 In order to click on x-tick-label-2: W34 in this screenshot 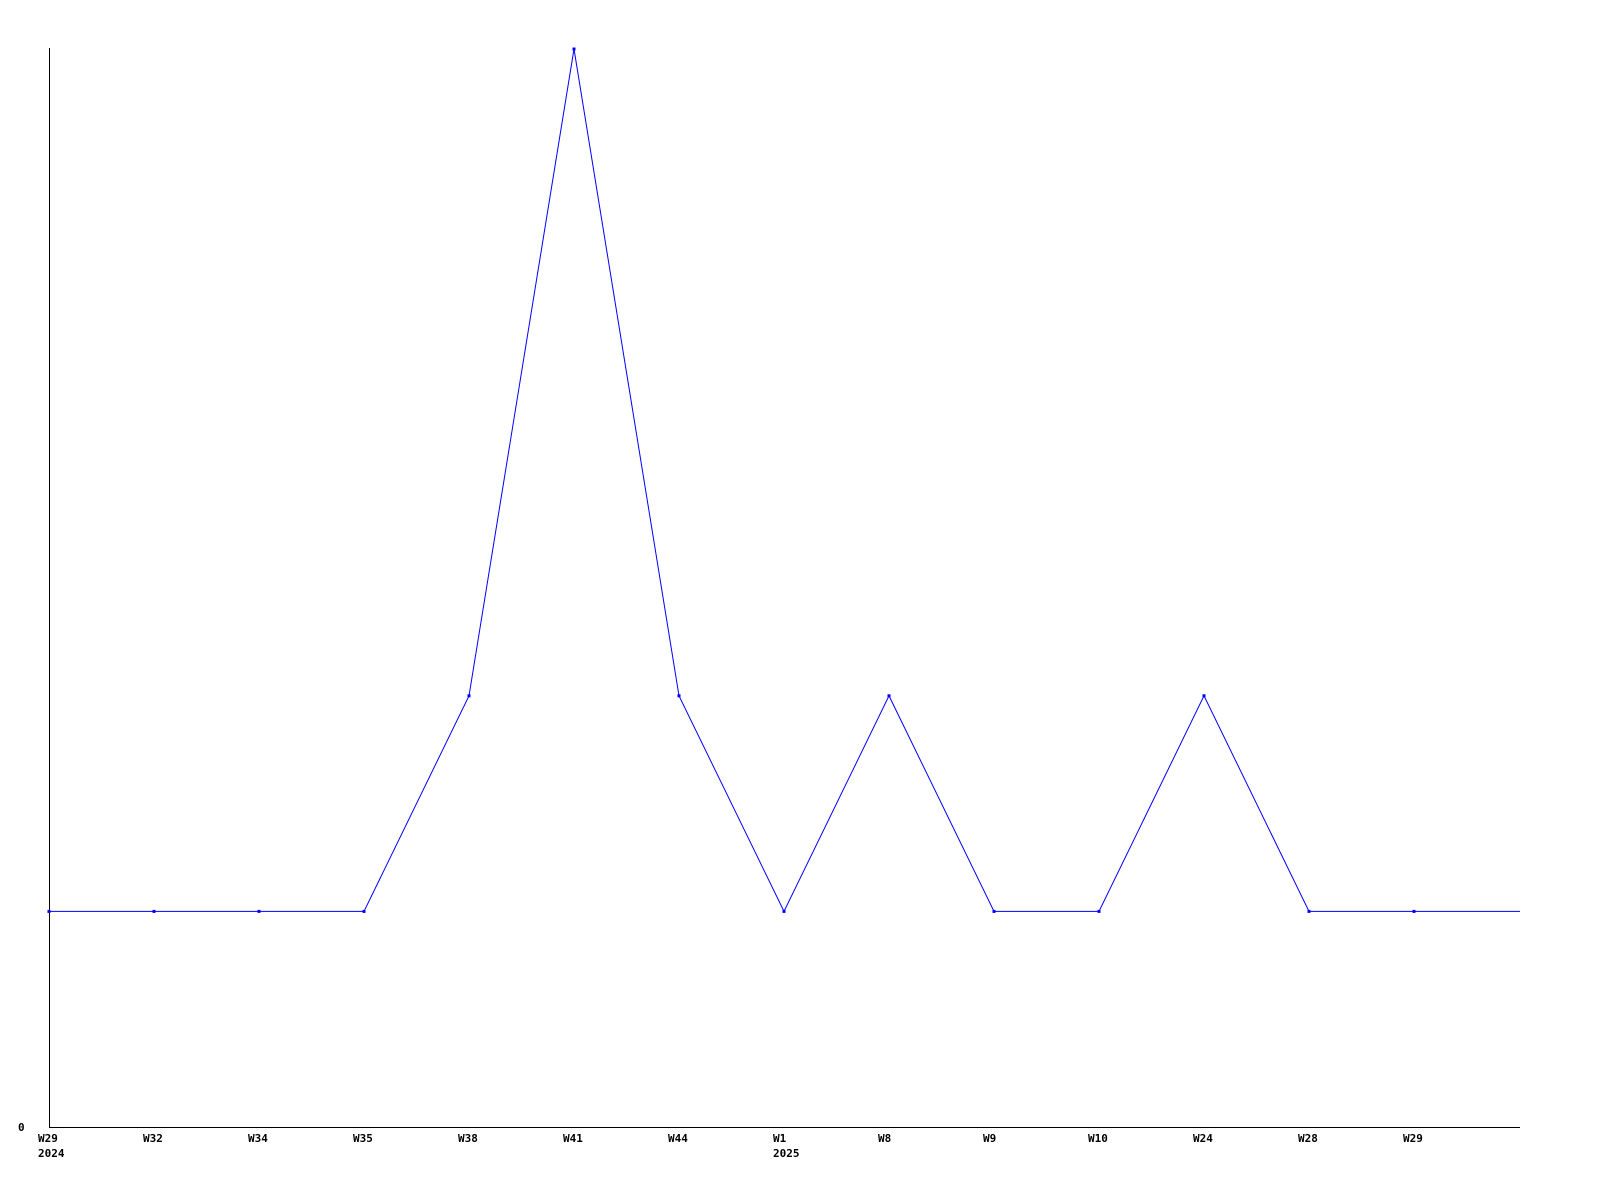, I will do `click(258, 1138)`.